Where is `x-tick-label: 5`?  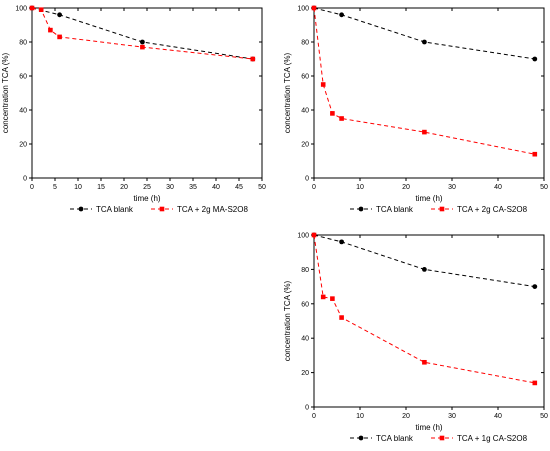 x-tick-label: 5 is located at coordinates (55, 187).